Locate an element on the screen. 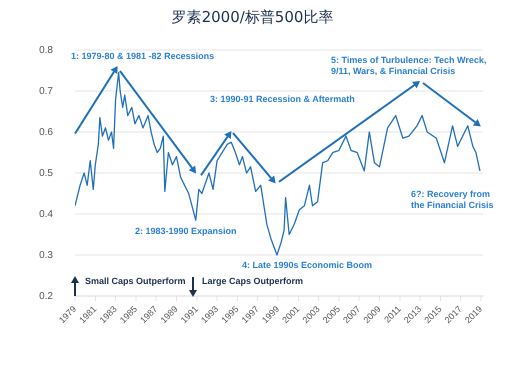 Image resolution: width=505 pixels, height=366 pixels. chart-title: 罗素2000/标普500比率 is located at coordinates (252, 17).